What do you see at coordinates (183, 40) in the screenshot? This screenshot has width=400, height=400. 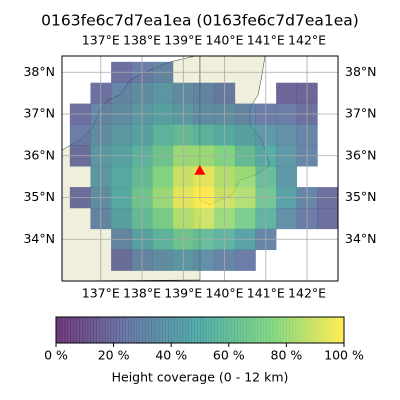 I see `x-tick-label: 139°E` at bounding box center [183, 40].